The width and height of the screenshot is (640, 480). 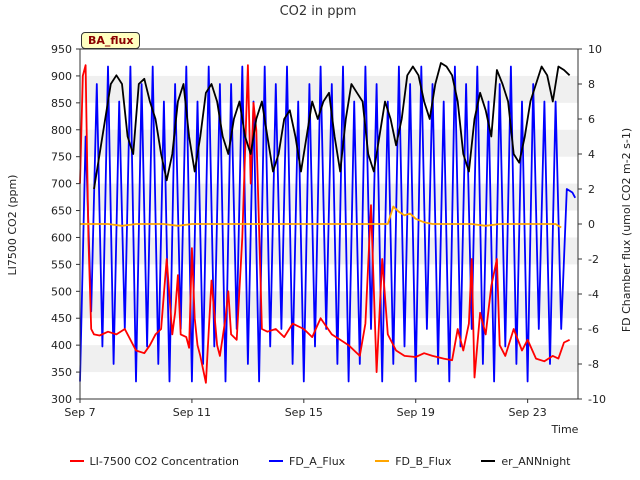 I want to click on y-right-tick-label: 0, so click(x=591, y=224).